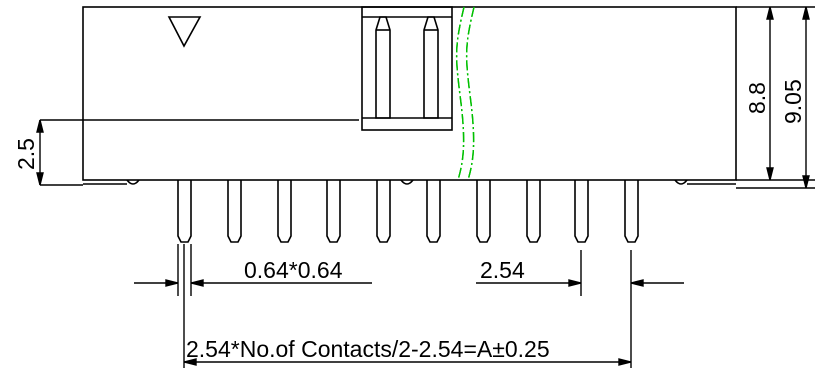 This screenshot has width=816, height=369. What do you see at coordinates (26, 154) in the screenshot?
I see `pin-height-label: 2.5` at bounding box center [26, 154].